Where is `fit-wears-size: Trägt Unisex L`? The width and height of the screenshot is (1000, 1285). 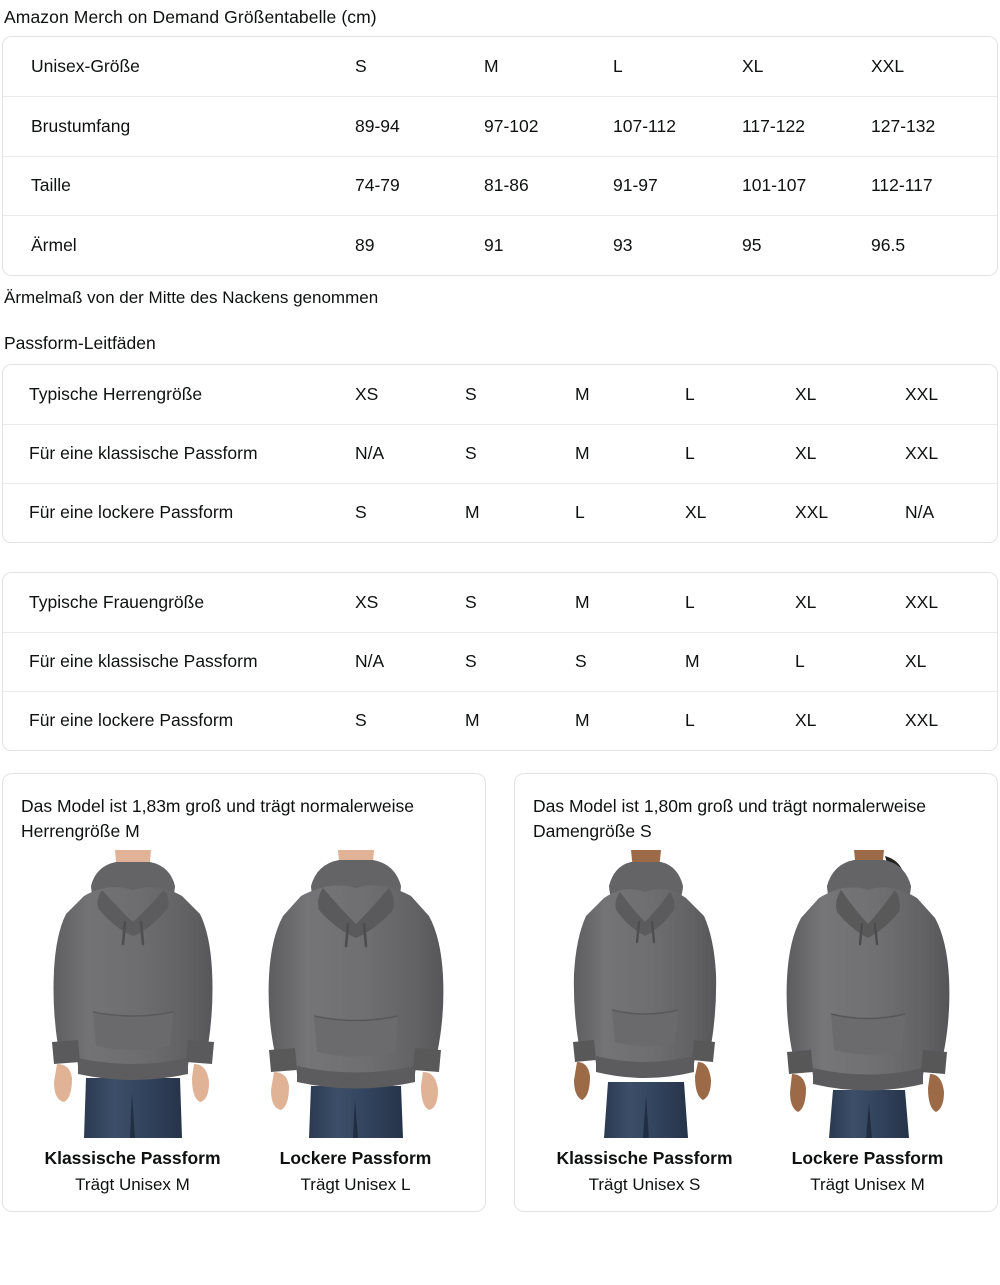 fit-wears-size: Trägt Unisex L is located at coordinates (355, 1184).